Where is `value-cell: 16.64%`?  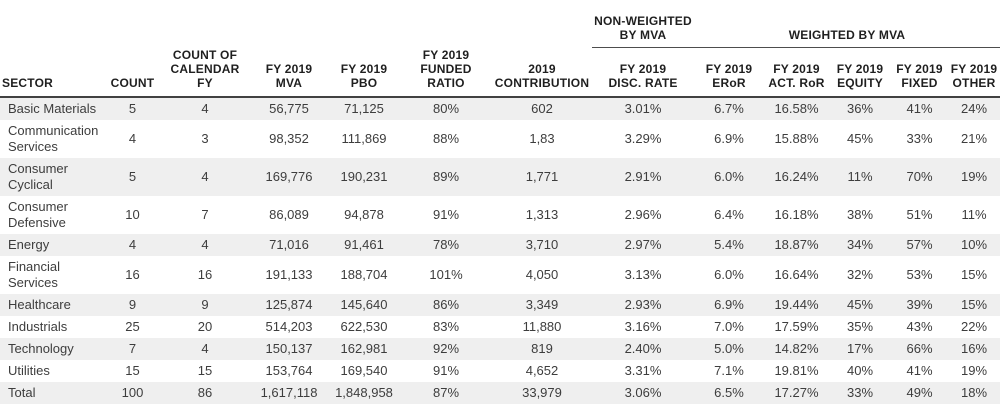 value-cell: 16.64% is located at coordinates (796, 274).